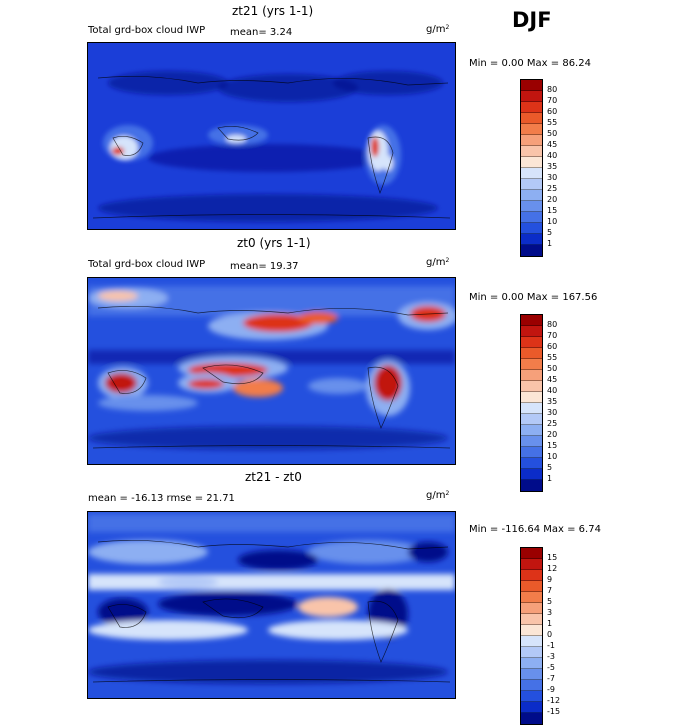 The image size is (700, 725). I want to click on panel2-units: g/m2, so click(438, 262).